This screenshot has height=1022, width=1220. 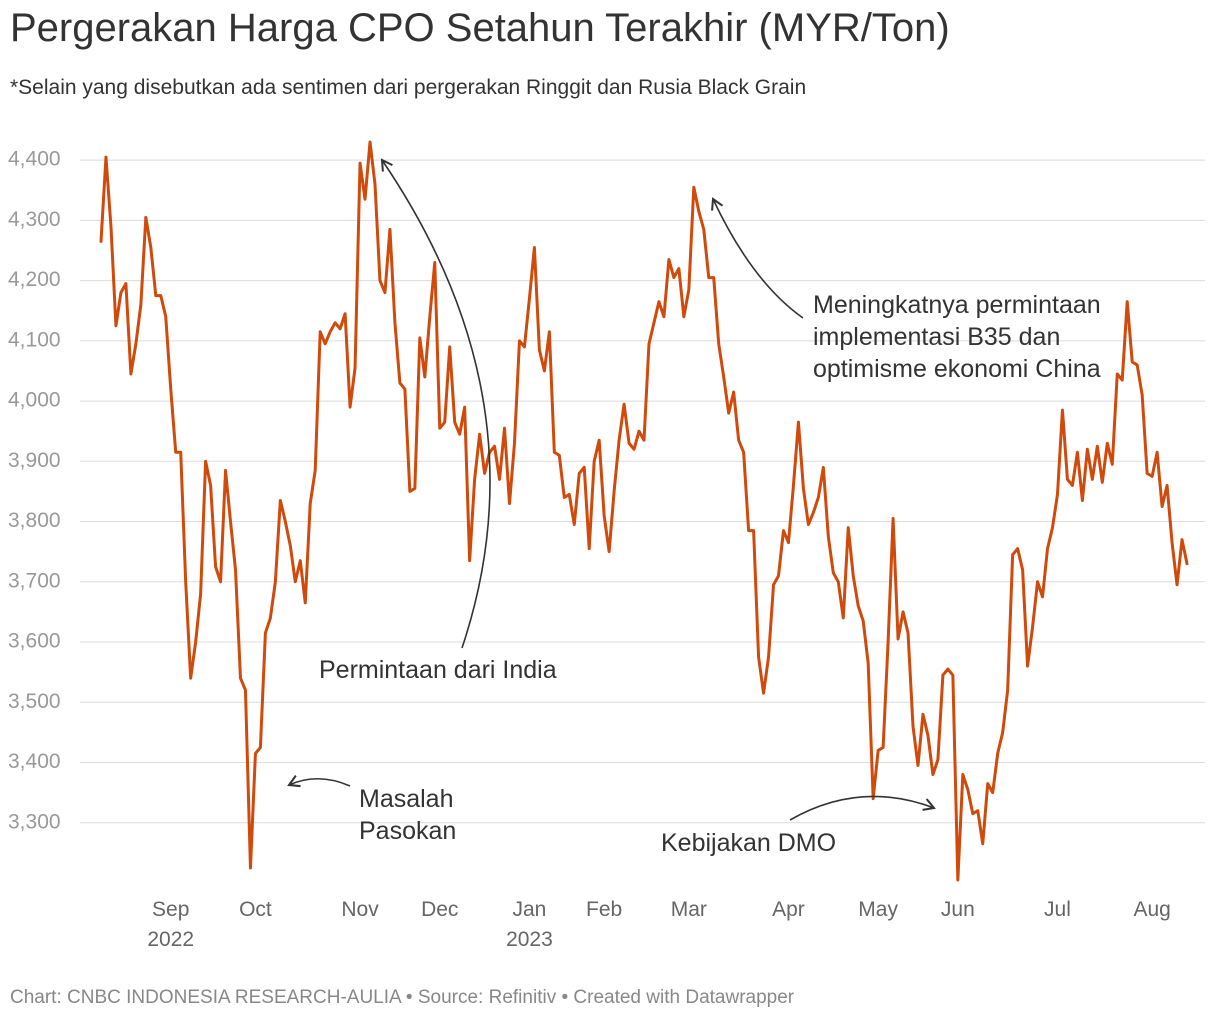 I want to click on x-tick-label: Mar, so click(x=688, y=909).